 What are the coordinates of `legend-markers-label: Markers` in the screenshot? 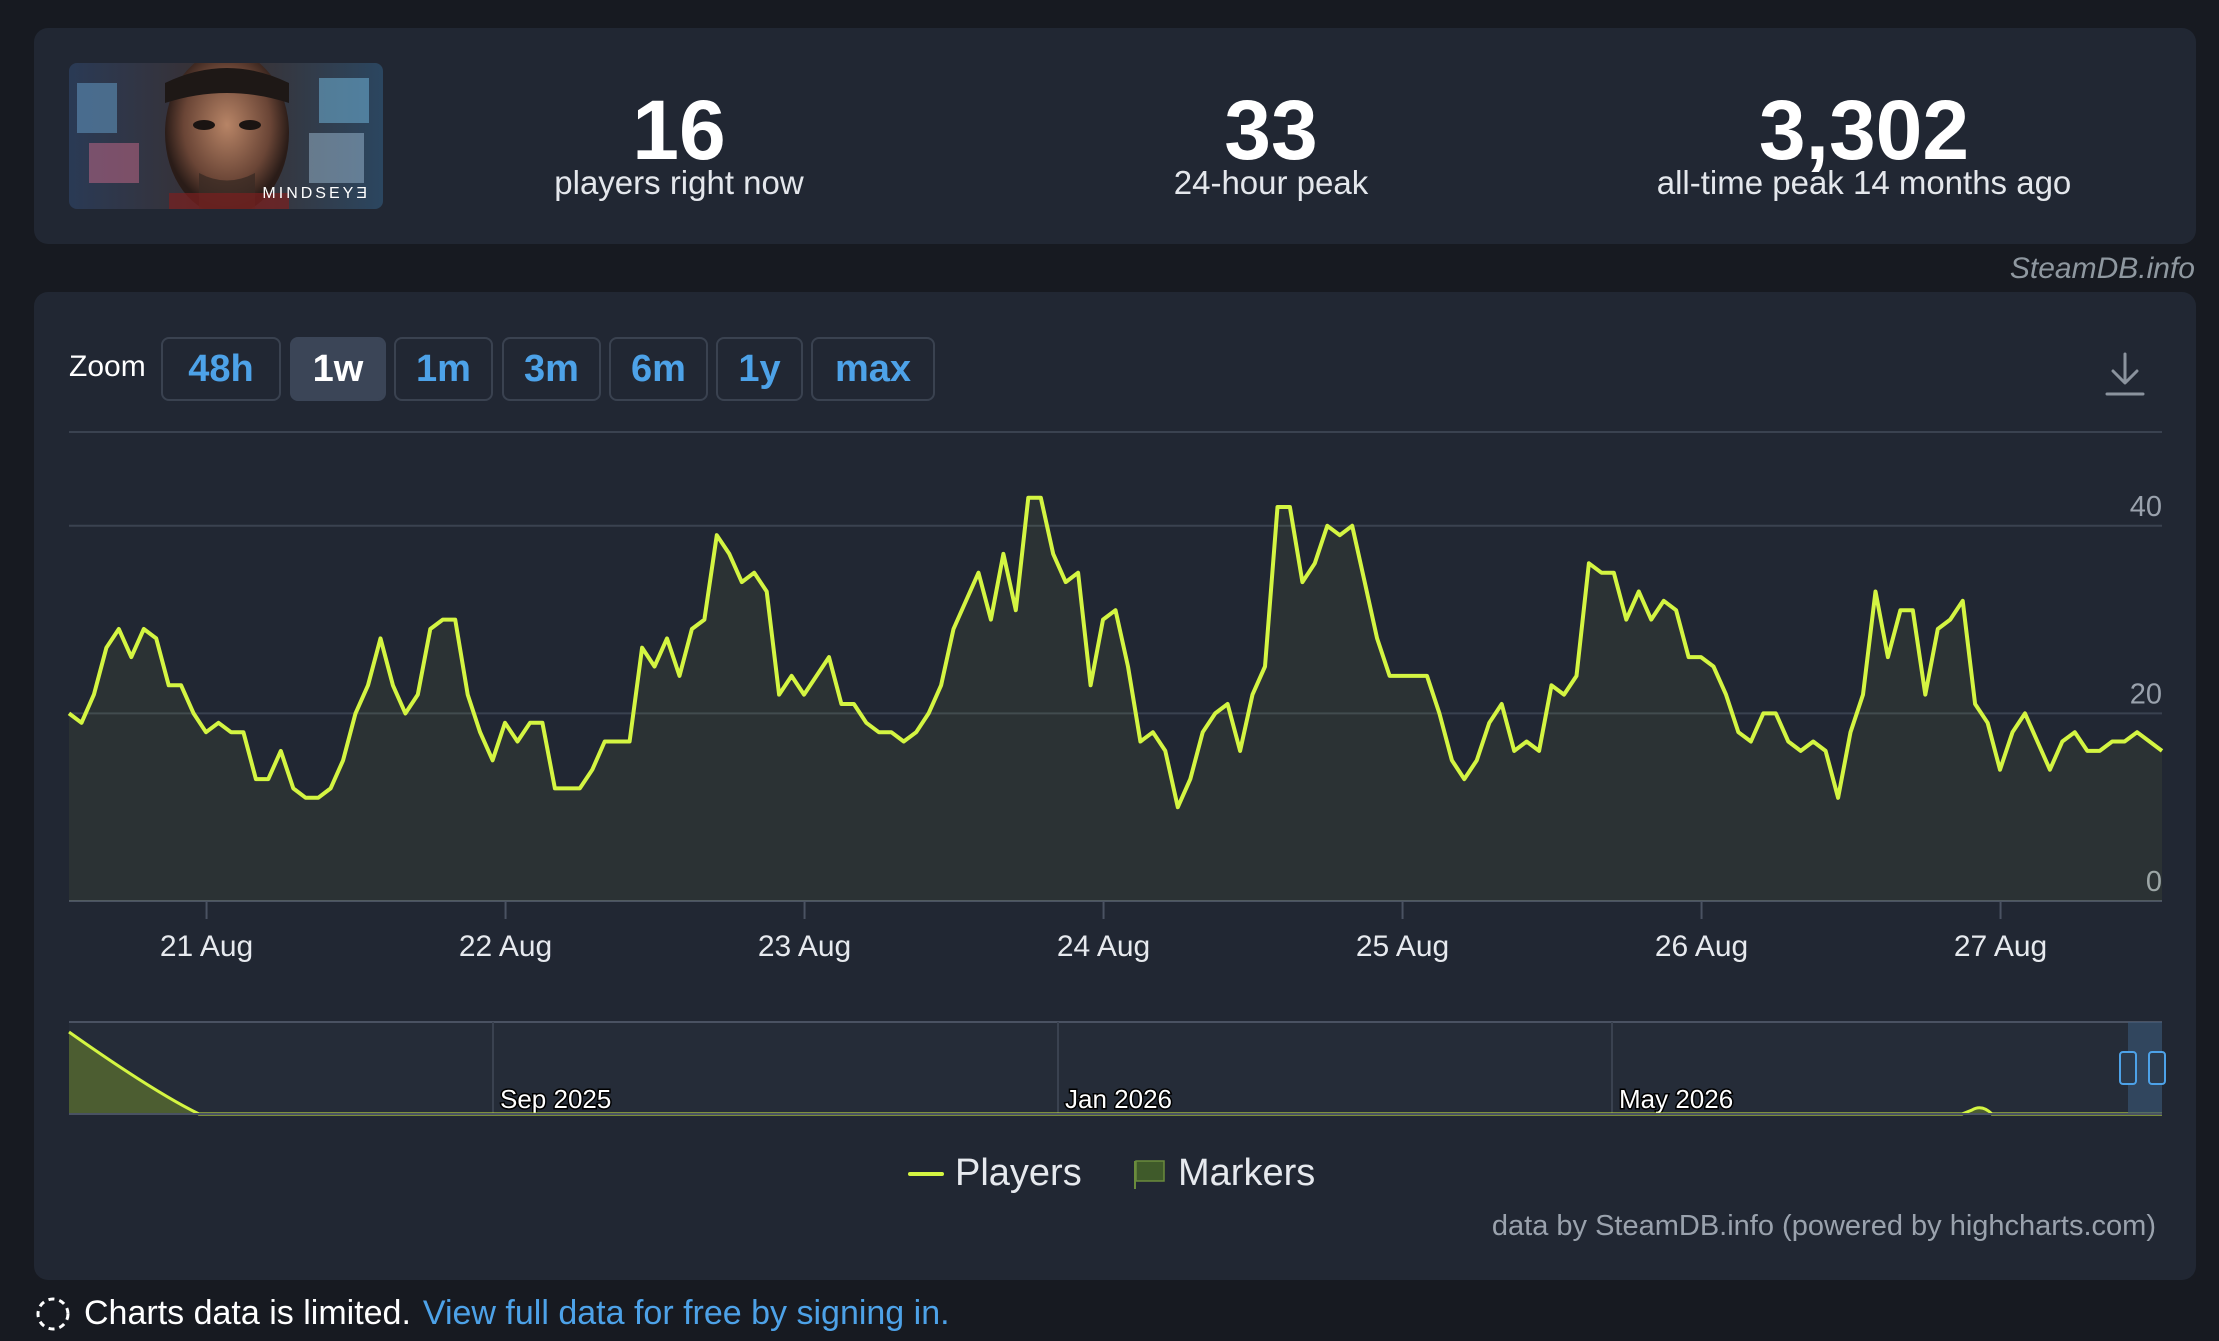 It's located at (1247, 1173).